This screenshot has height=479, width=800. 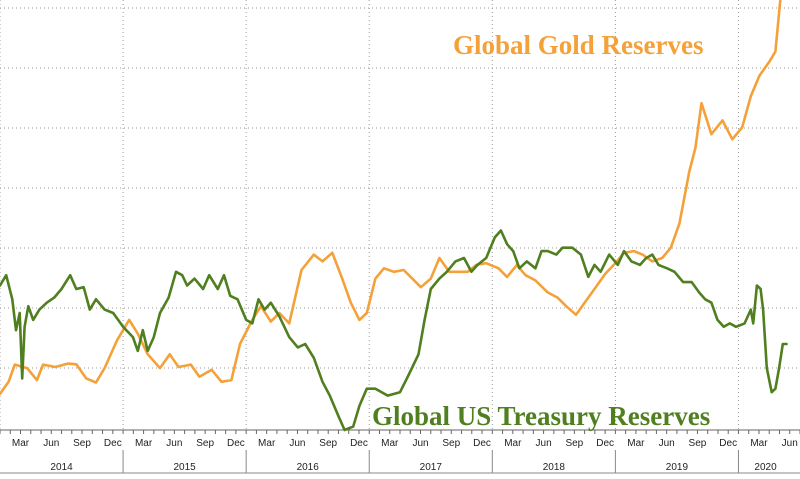 What do you see at coordinates (184, 467) in the screenshot?
I see `x-year-label: 2015` at bounding box center [184, 467].